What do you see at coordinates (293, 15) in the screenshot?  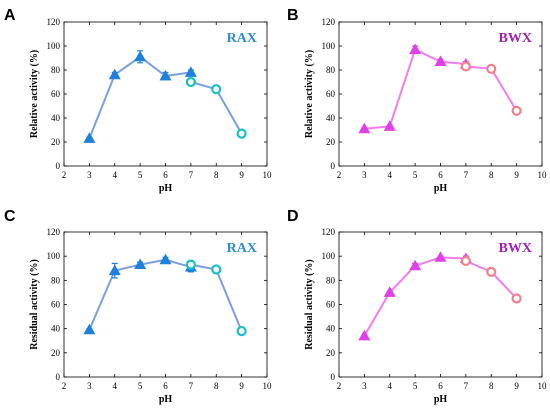 I see `panel-letter: B` at bounding box center [293, 15].